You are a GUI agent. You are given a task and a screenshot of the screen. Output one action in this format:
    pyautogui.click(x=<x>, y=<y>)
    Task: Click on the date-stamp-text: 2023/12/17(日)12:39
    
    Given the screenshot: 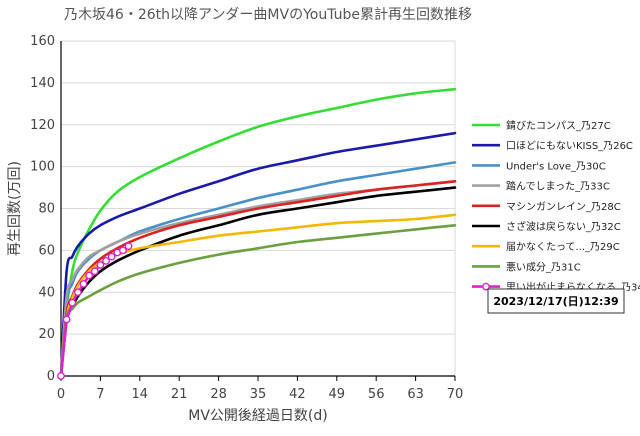 What is the action you would take?
    pyautogui.click(x=555, y=301)
    